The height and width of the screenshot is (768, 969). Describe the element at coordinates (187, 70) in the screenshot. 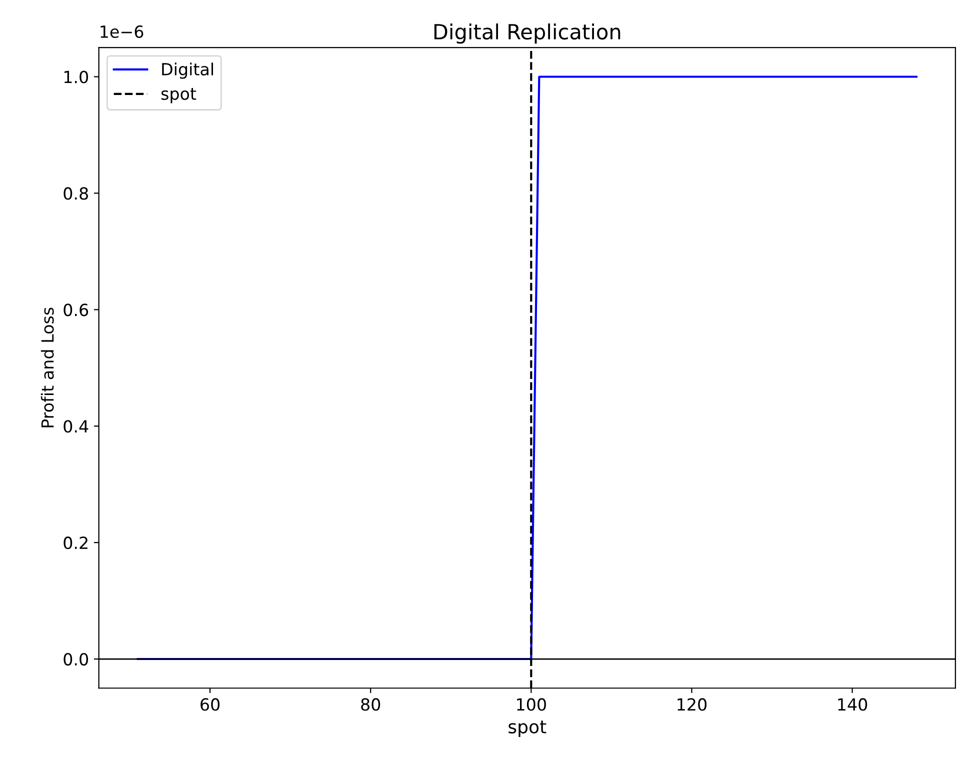

I see `legend-label: Digital` at that location.